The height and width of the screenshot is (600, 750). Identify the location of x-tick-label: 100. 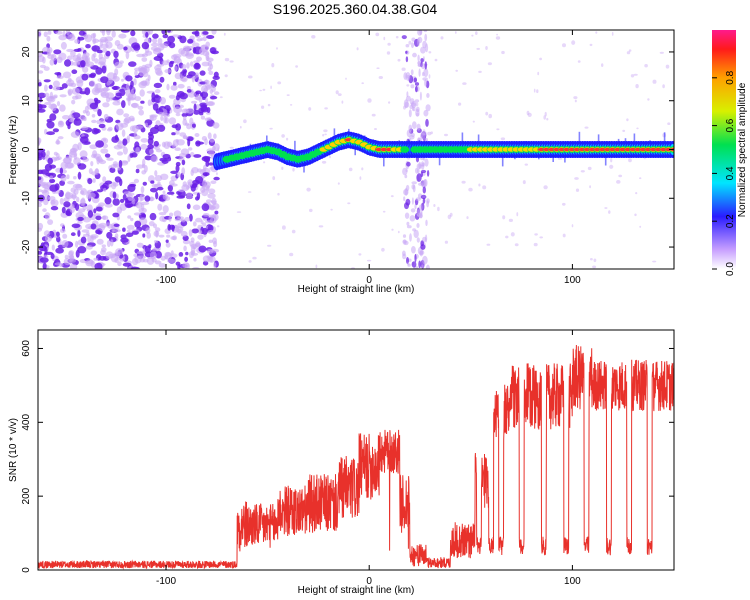
(572, 581).